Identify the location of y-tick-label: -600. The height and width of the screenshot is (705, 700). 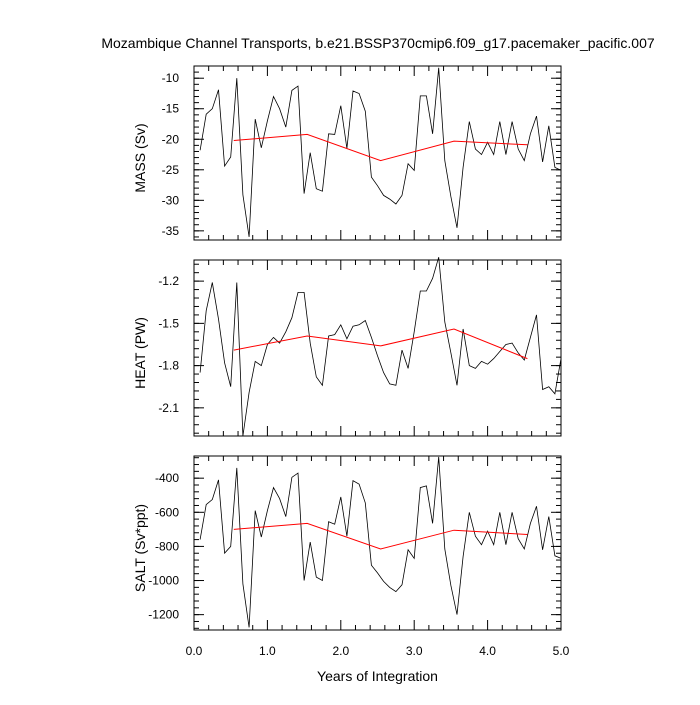
(167, 512).